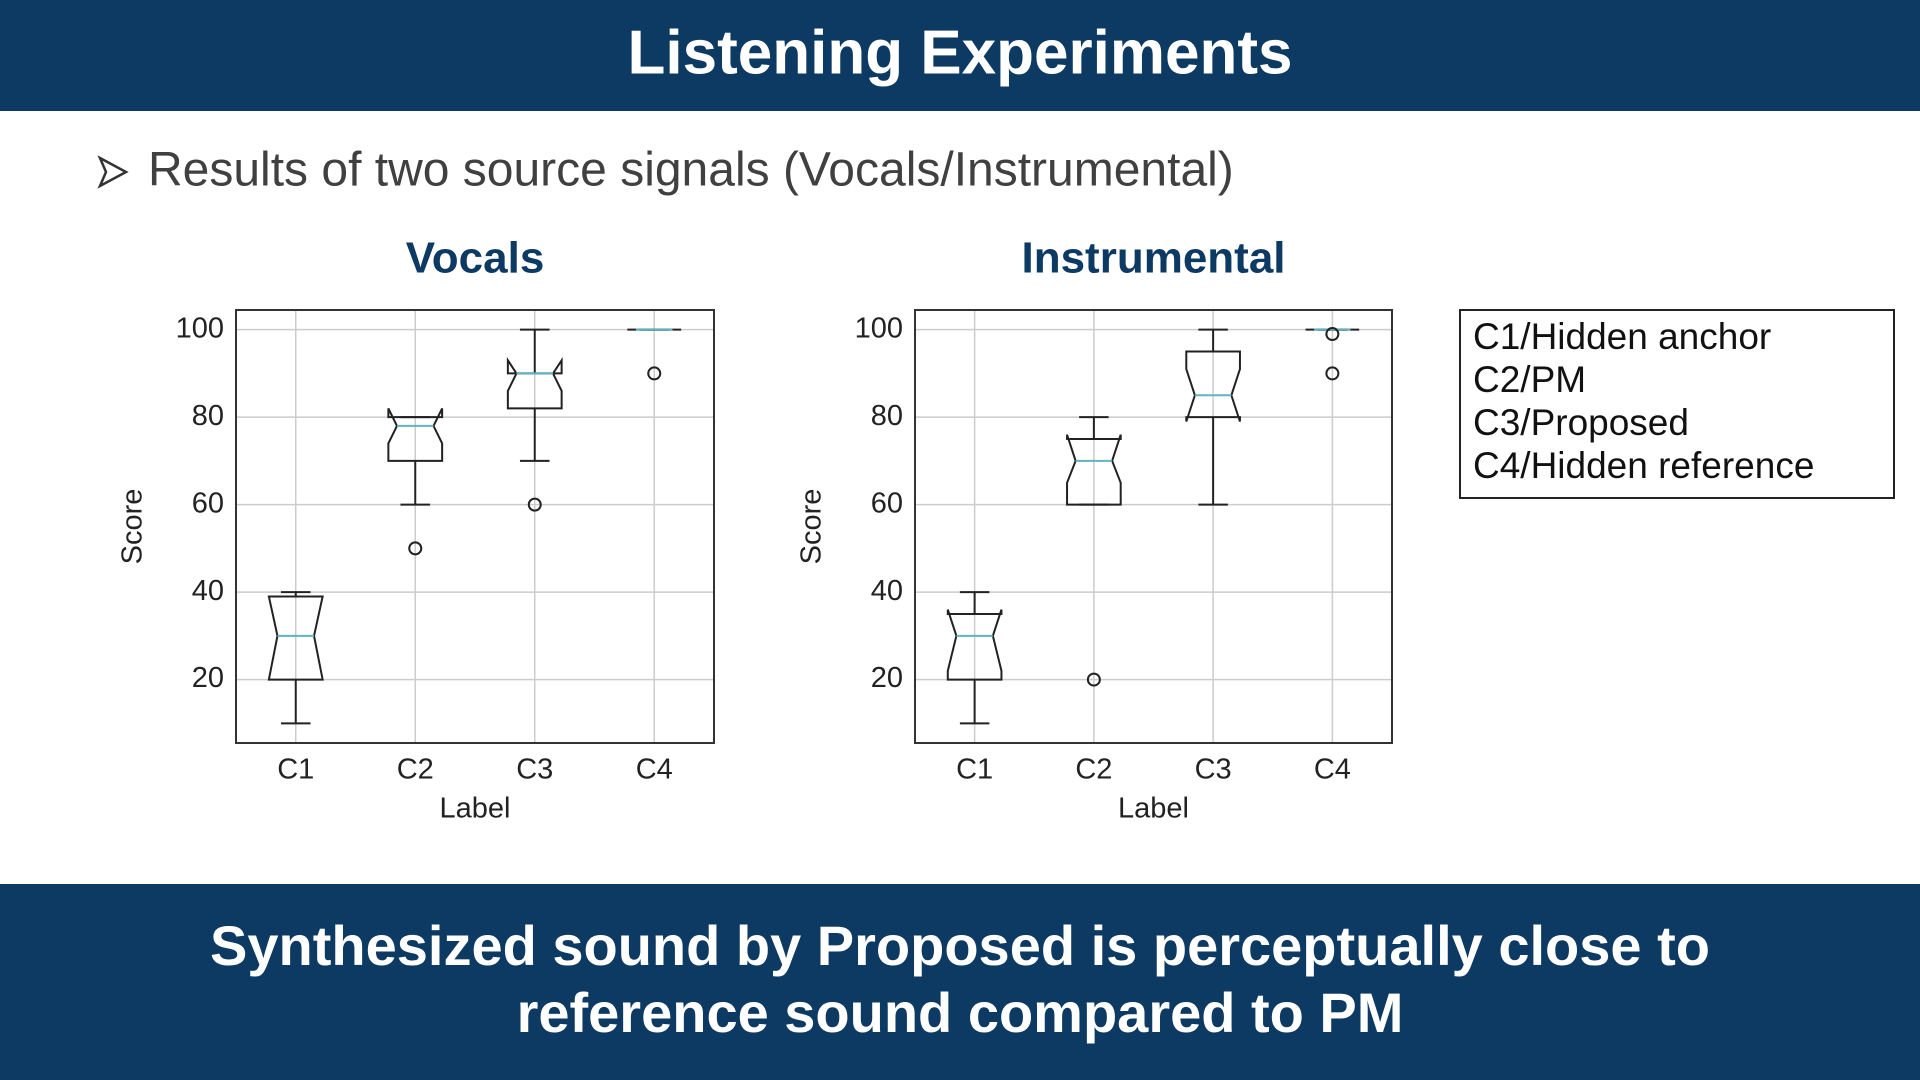 The height and width of the screenshot is (1080, 1920). What do you see at coordinates (1153, 258) in the screenshot?
I see `chart-title: Instrumental` at bounding box center [1153, 258].